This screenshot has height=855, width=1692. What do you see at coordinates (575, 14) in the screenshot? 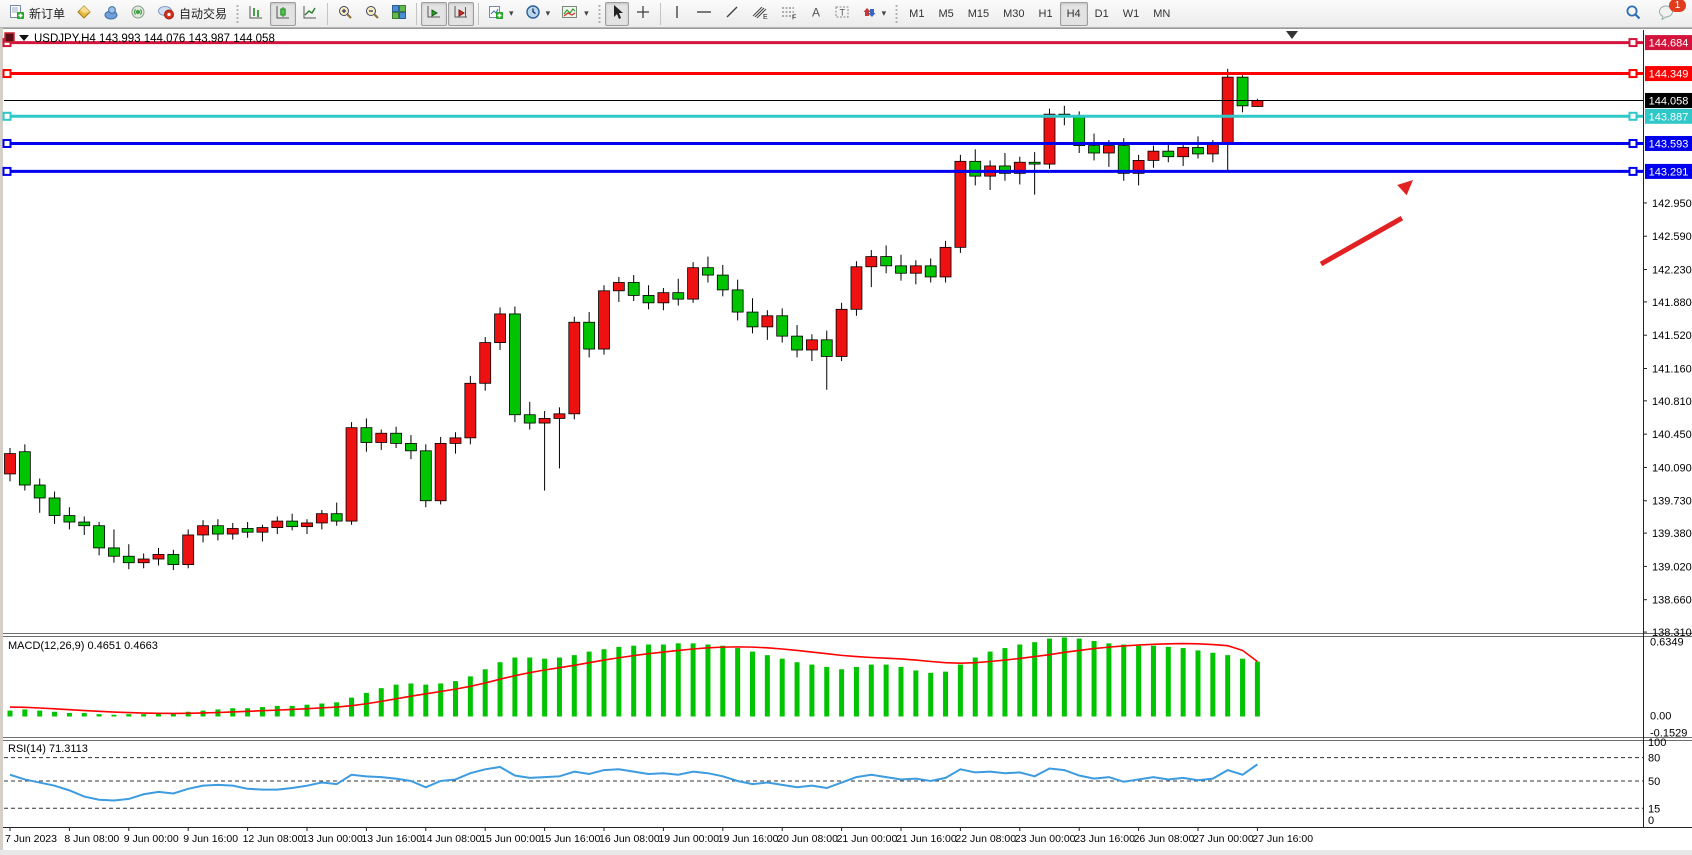
I see `templates-dropdown: ▾` at bounding box center [575, 14].